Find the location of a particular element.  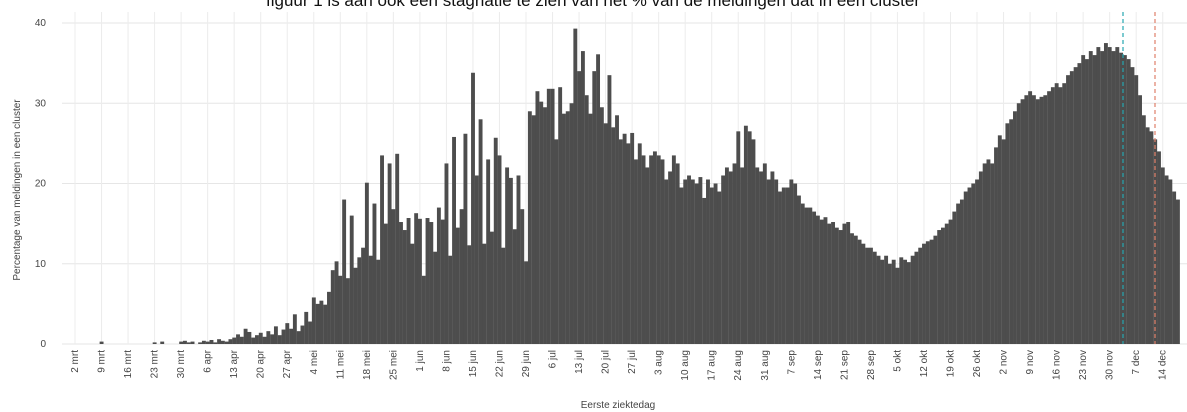

x-tick-label: 8 jun is located at coordinates (446, 361).